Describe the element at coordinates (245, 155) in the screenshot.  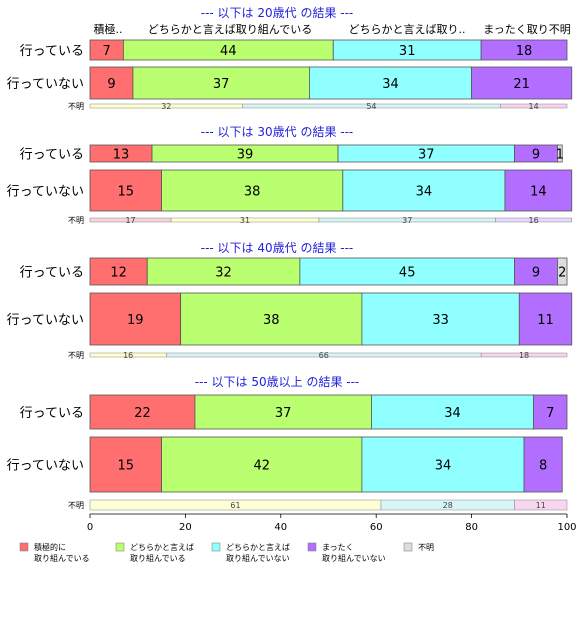
I see `bar-value-label: 39` at that location.